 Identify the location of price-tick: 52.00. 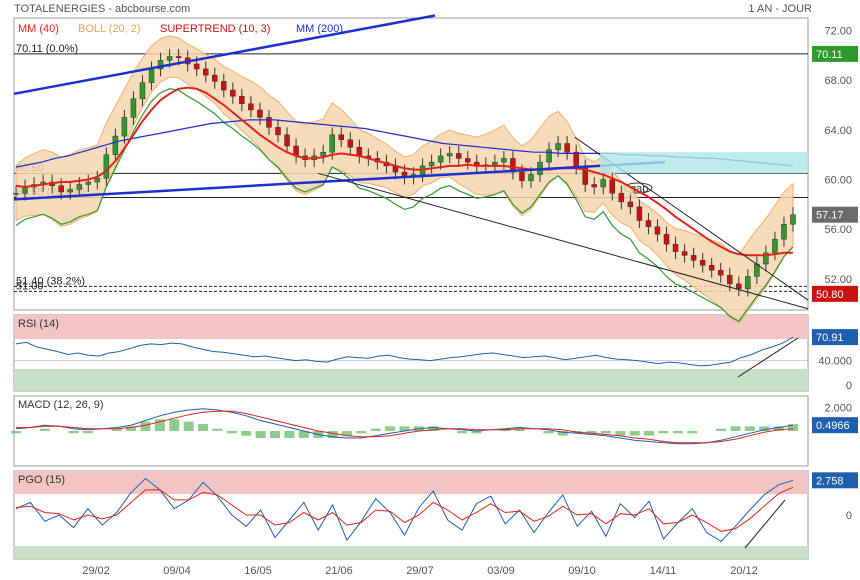
(838, 280).